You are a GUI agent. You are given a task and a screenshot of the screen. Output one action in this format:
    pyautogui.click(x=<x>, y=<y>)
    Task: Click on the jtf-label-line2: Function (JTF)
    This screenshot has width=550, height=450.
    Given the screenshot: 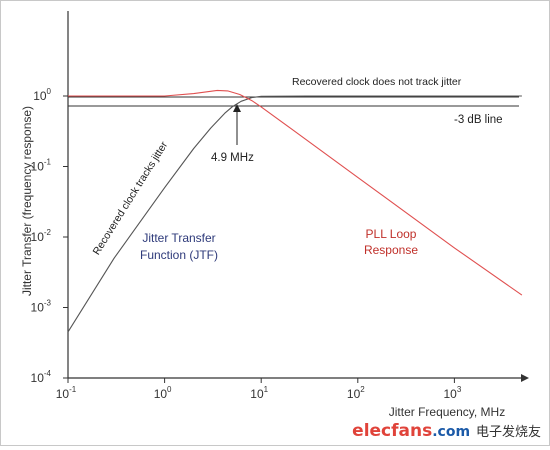 What is the action you would take?
    pyautogui.click(x=179, y=255)
    